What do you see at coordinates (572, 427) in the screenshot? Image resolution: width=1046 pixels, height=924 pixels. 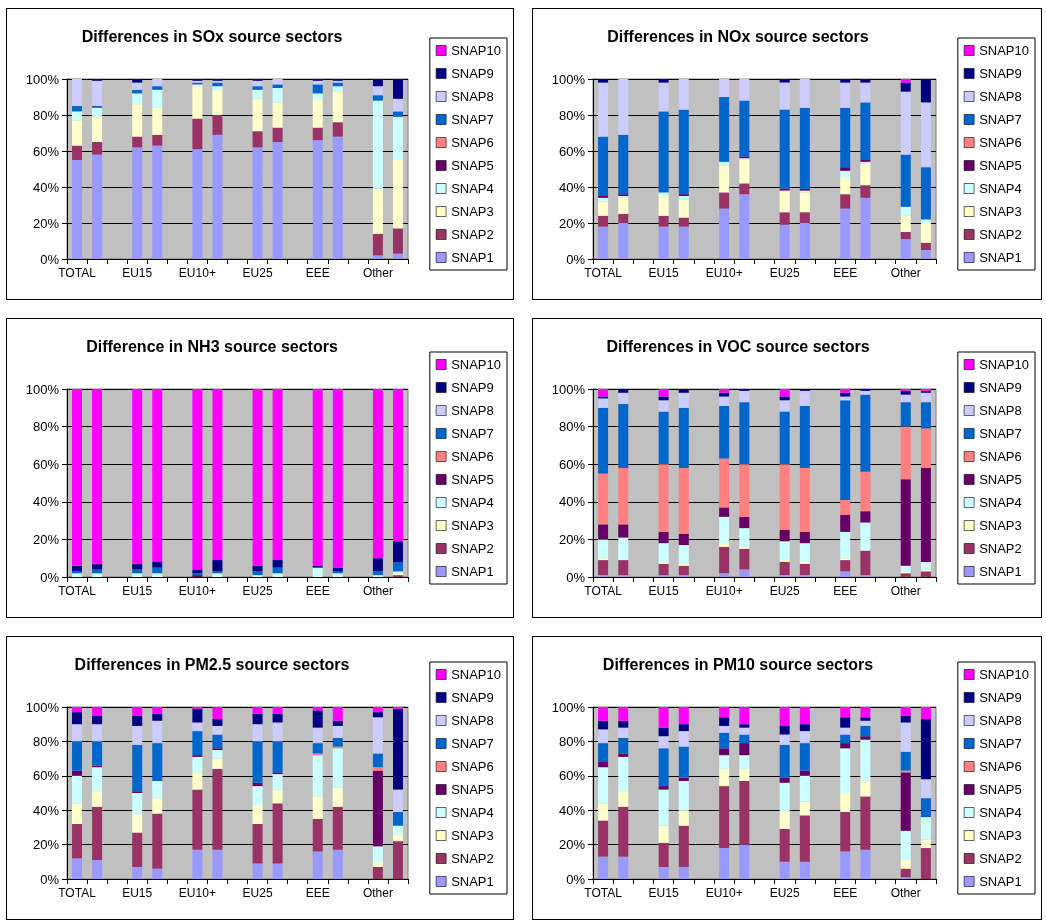 I see `y-tick-label: 80%` at bounding box center [572, 427].